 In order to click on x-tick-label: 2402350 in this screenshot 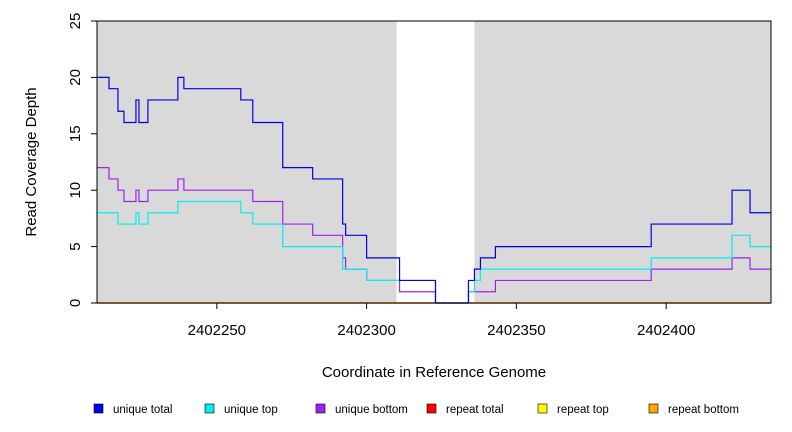, I will do `click(516, 330)`.